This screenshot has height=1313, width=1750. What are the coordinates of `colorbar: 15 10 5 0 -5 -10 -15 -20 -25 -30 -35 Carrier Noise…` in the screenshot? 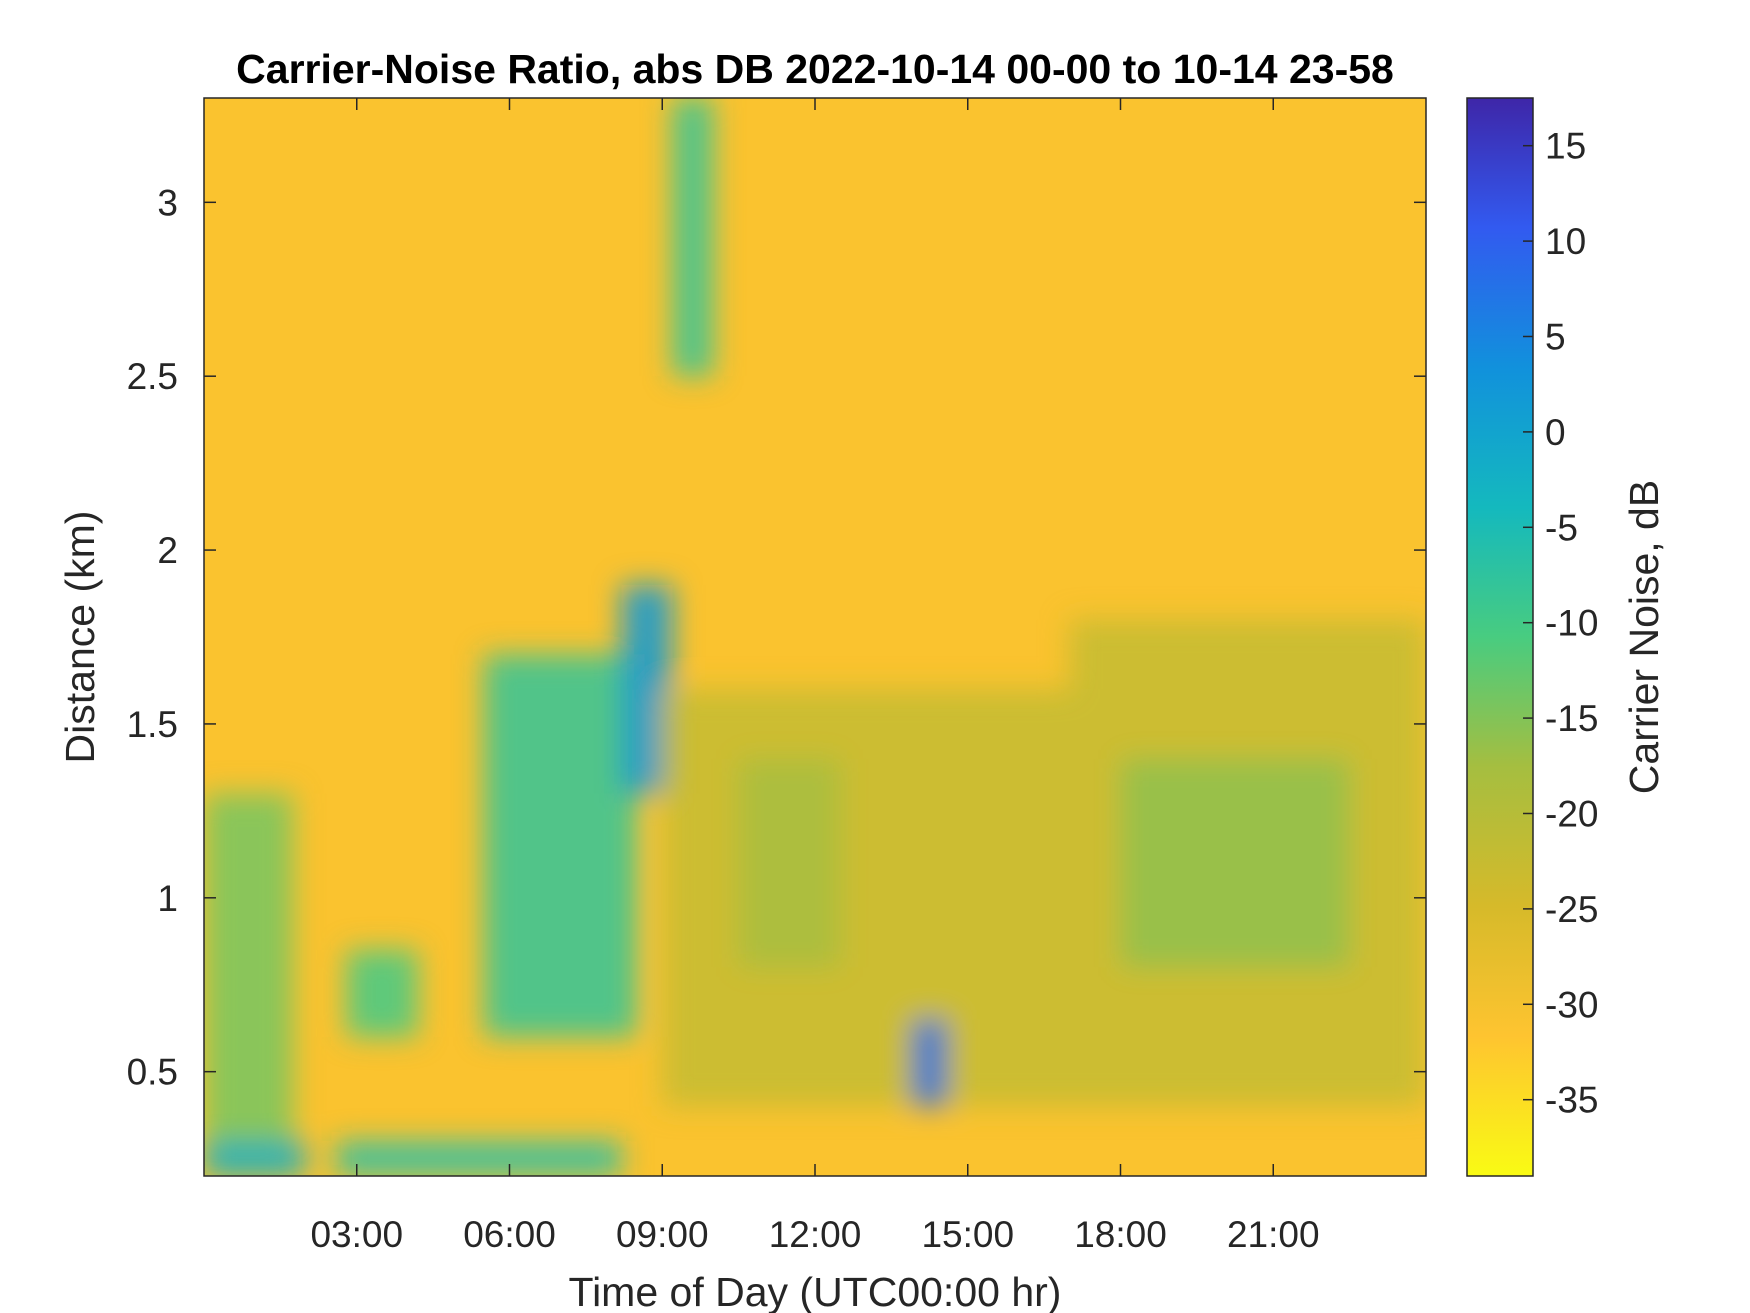 It's located at (1566, 637).